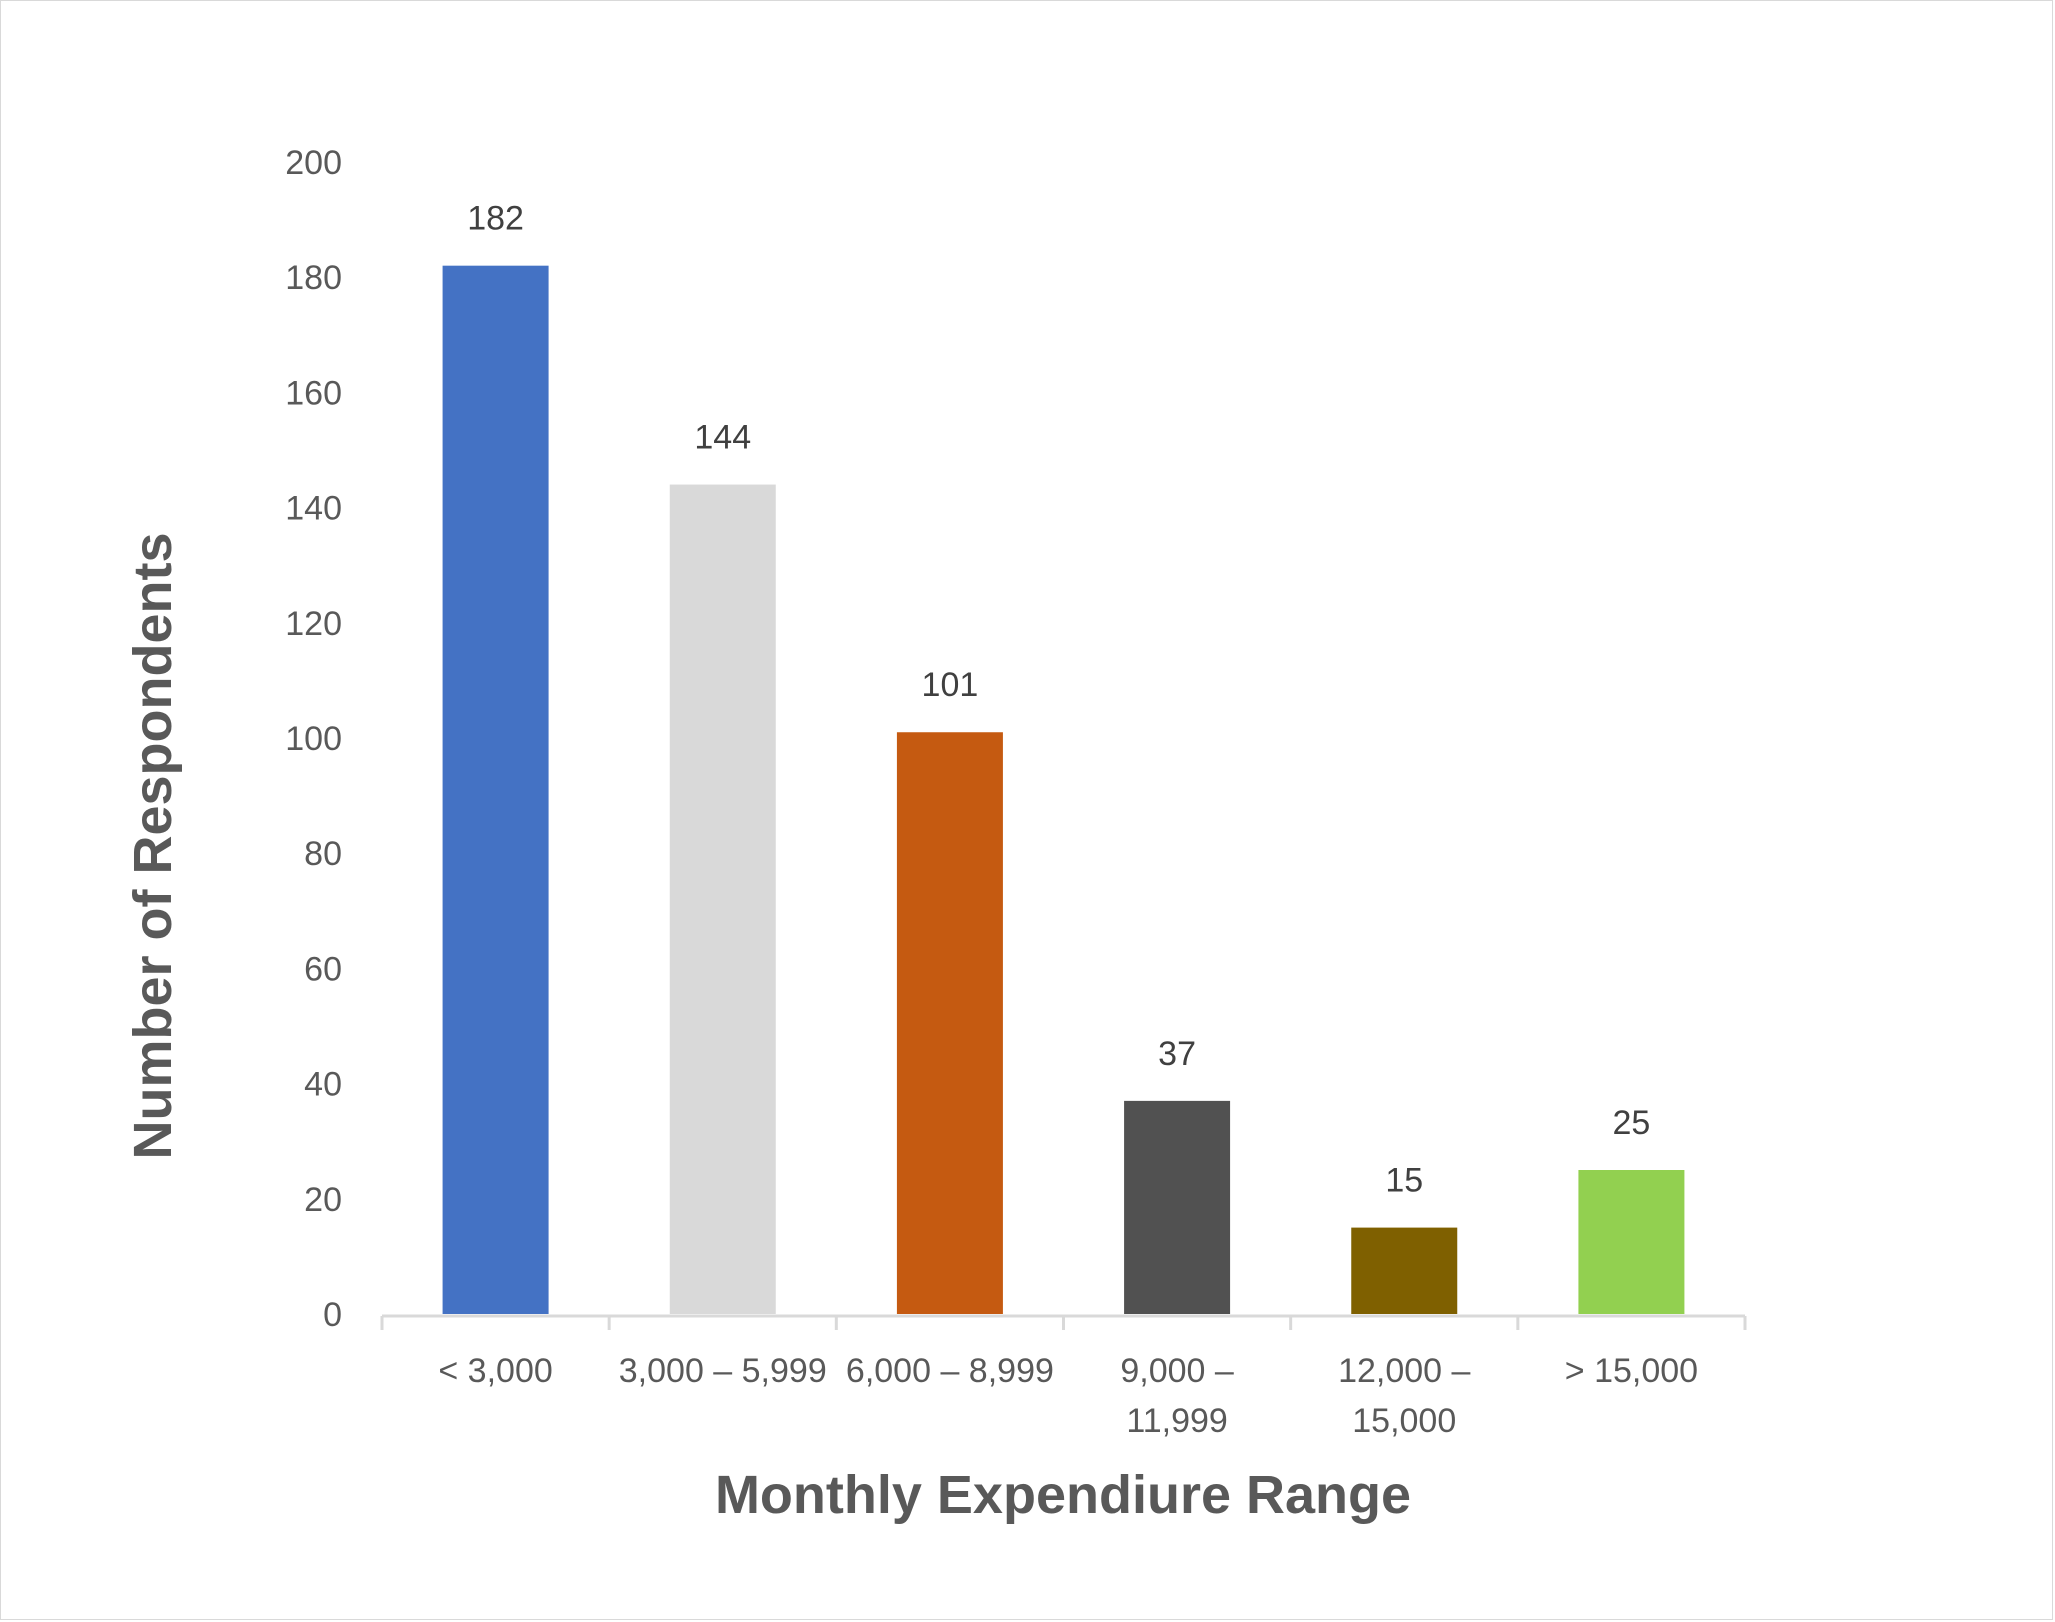 This screenshot has width=2055, height=1622. I want to click on x-tick-label-line: > 15,000, so click(1631, 1371).